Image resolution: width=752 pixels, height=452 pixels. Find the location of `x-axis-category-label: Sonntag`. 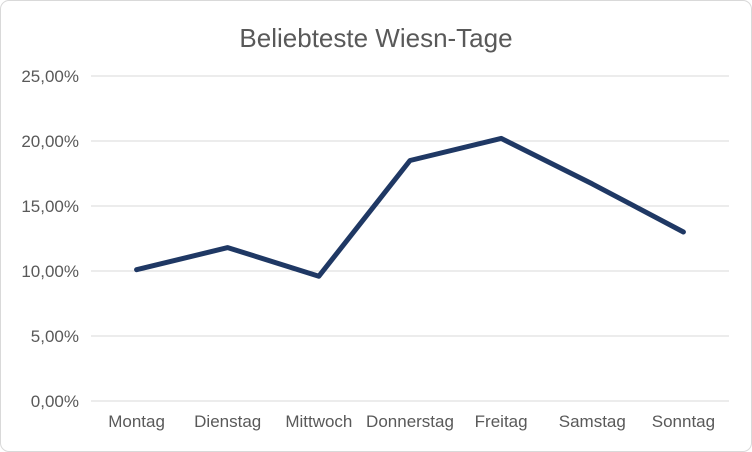

x-axis-category-label: Sonntag is located at coordinates (683, 421).